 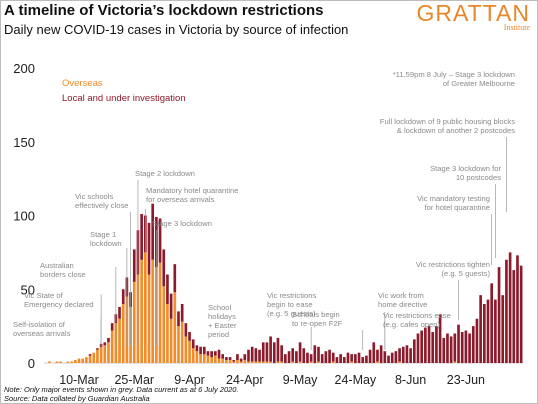 I want to click on annotation-public_housing: & lockdown of another 2 postcodes, so click(x=456, y=130).